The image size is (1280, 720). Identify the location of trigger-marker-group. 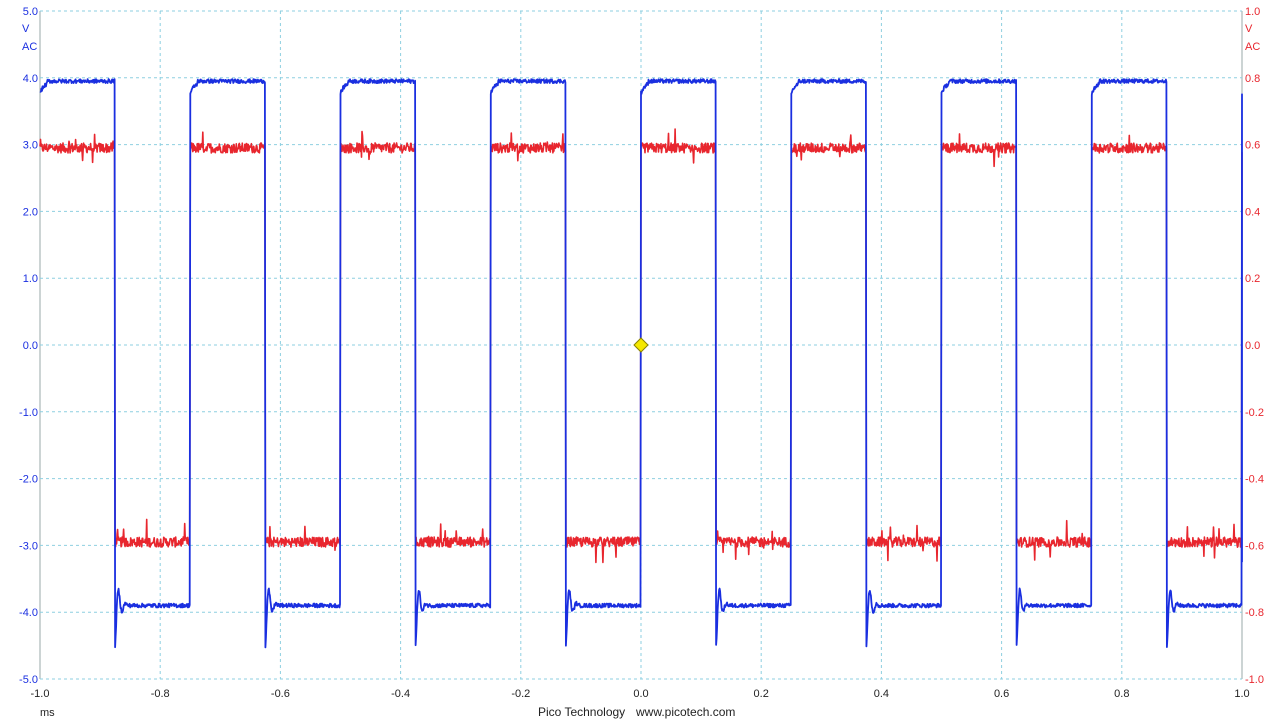
(641, 345).